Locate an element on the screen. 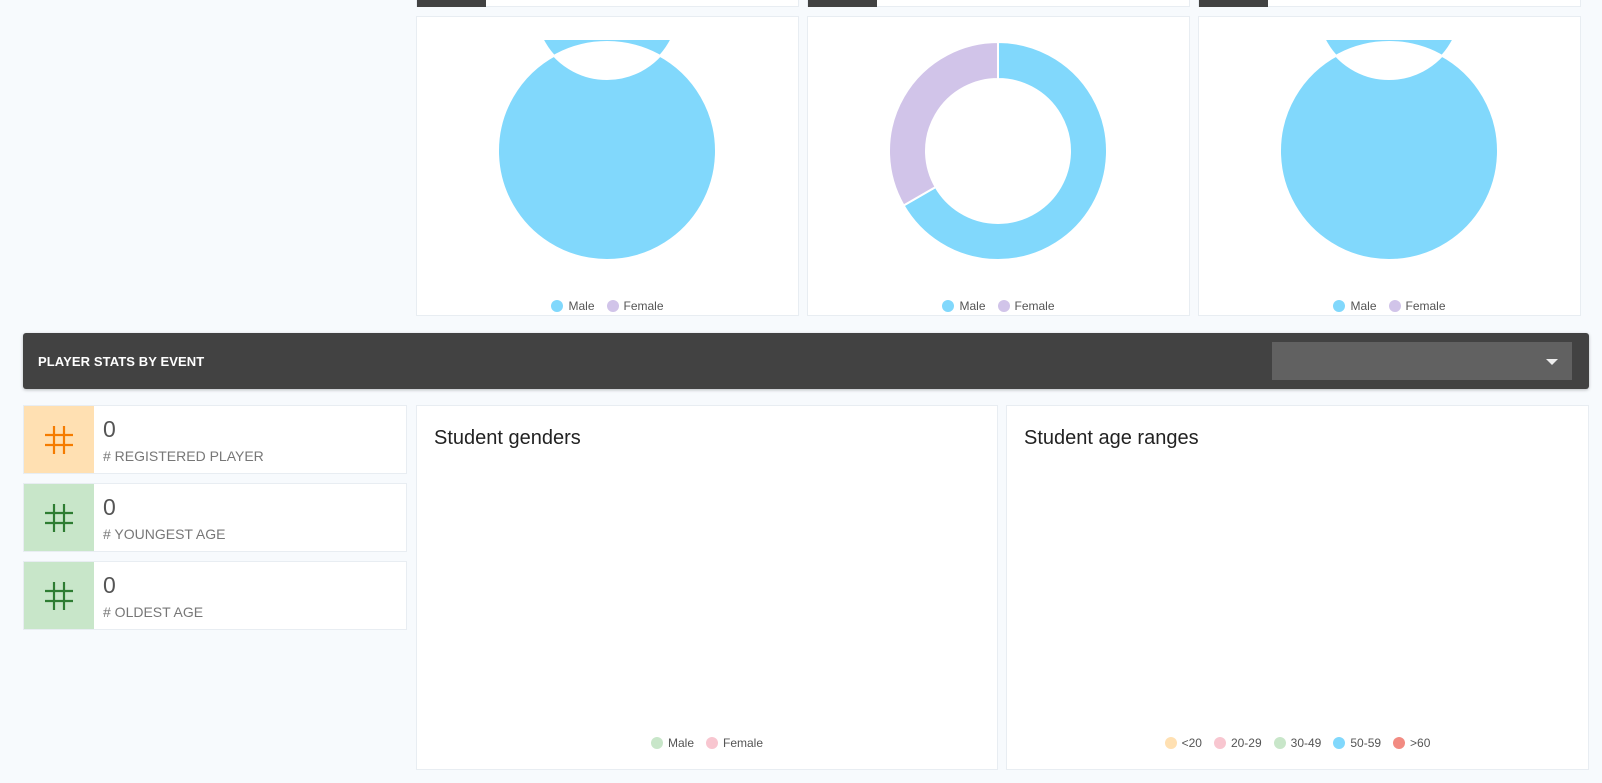 Image resolution: width=1602 pixels, height=783 pixels. legend-label: 50-59 is located at coordinates (1366, 743).